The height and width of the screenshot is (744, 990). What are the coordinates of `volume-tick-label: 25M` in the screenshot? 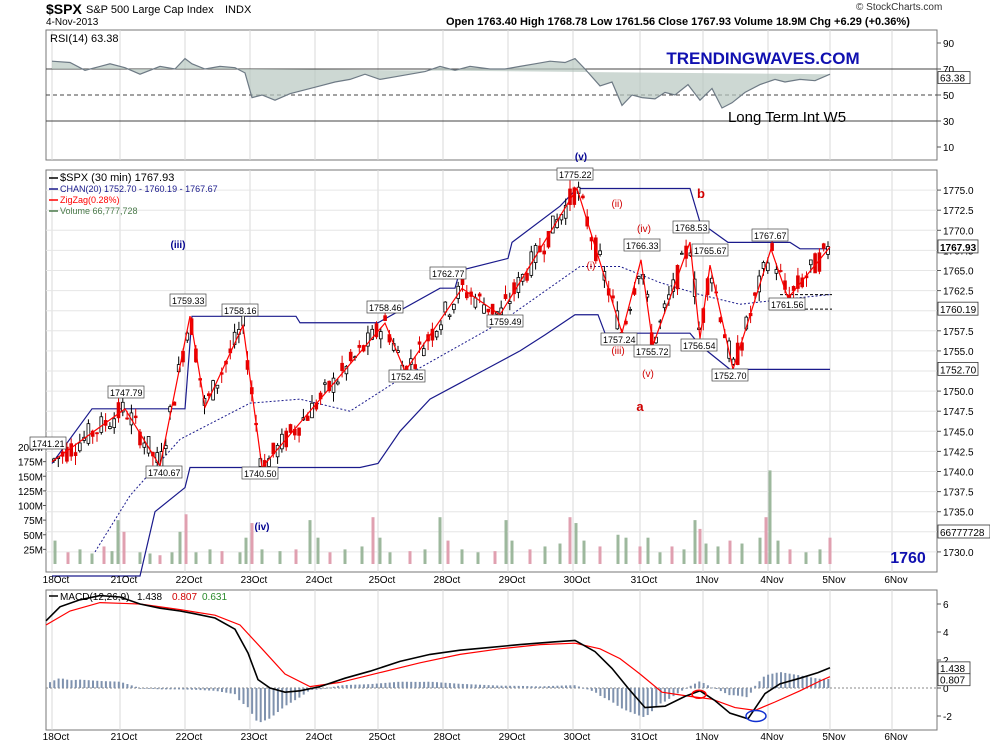 It's located at (33, 550).